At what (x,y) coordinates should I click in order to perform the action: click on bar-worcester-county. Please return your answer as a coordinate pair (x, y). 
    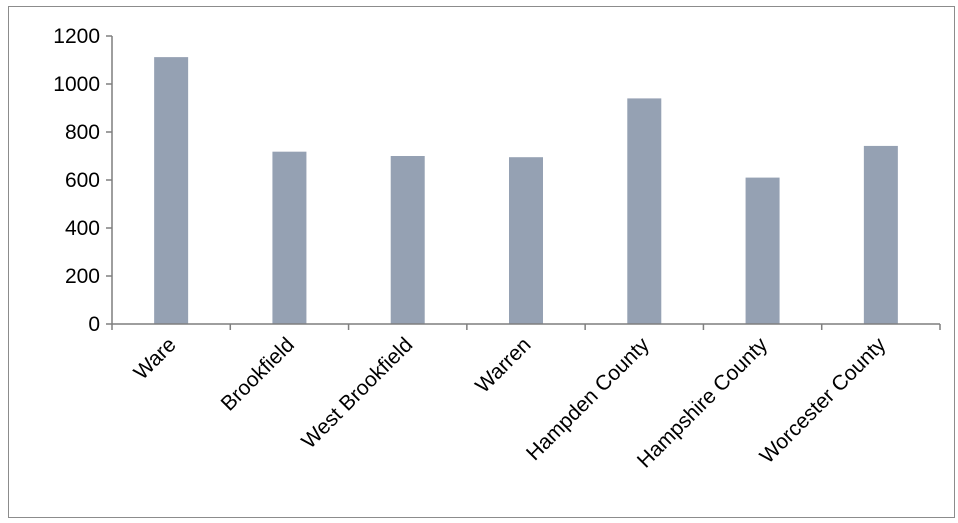
    Looking at the image, I should click on (880, 234).